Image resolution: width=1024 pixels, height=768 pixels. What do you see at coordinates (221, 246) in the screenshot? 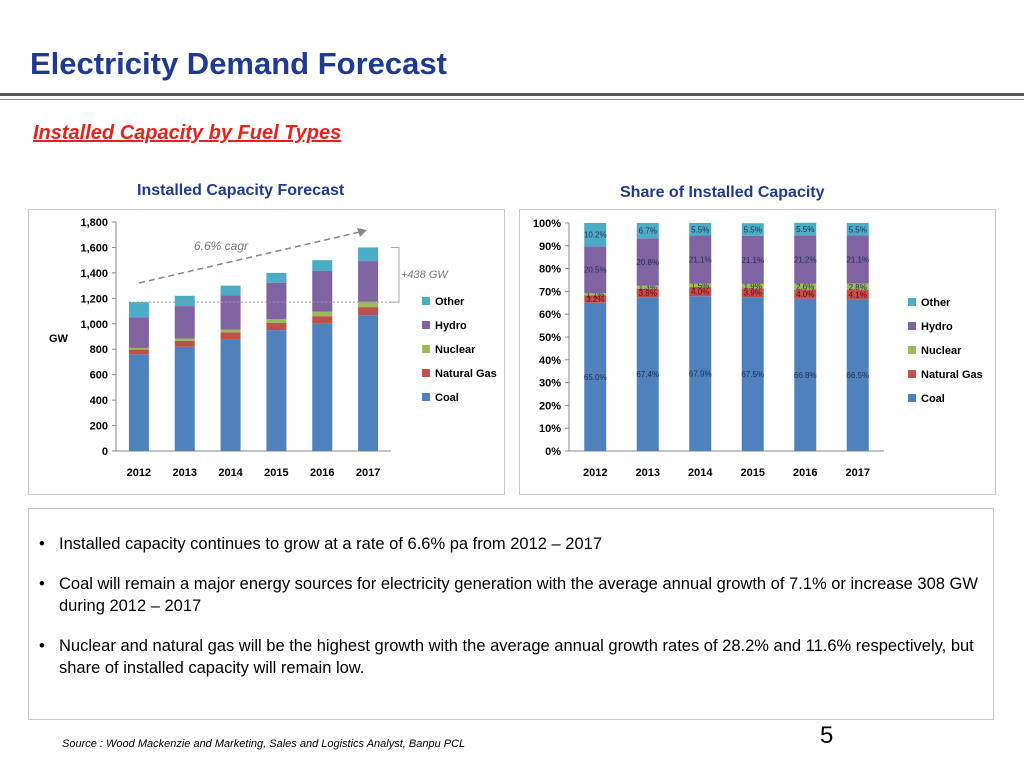
I see `cagr-annotation: 6.6% cagr` at bounding box center [221, 246].